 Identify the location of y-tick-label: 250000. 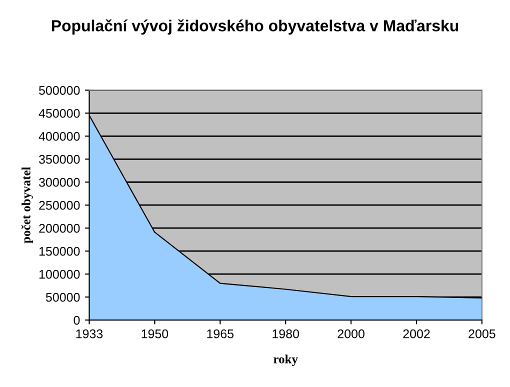
(59, 205).